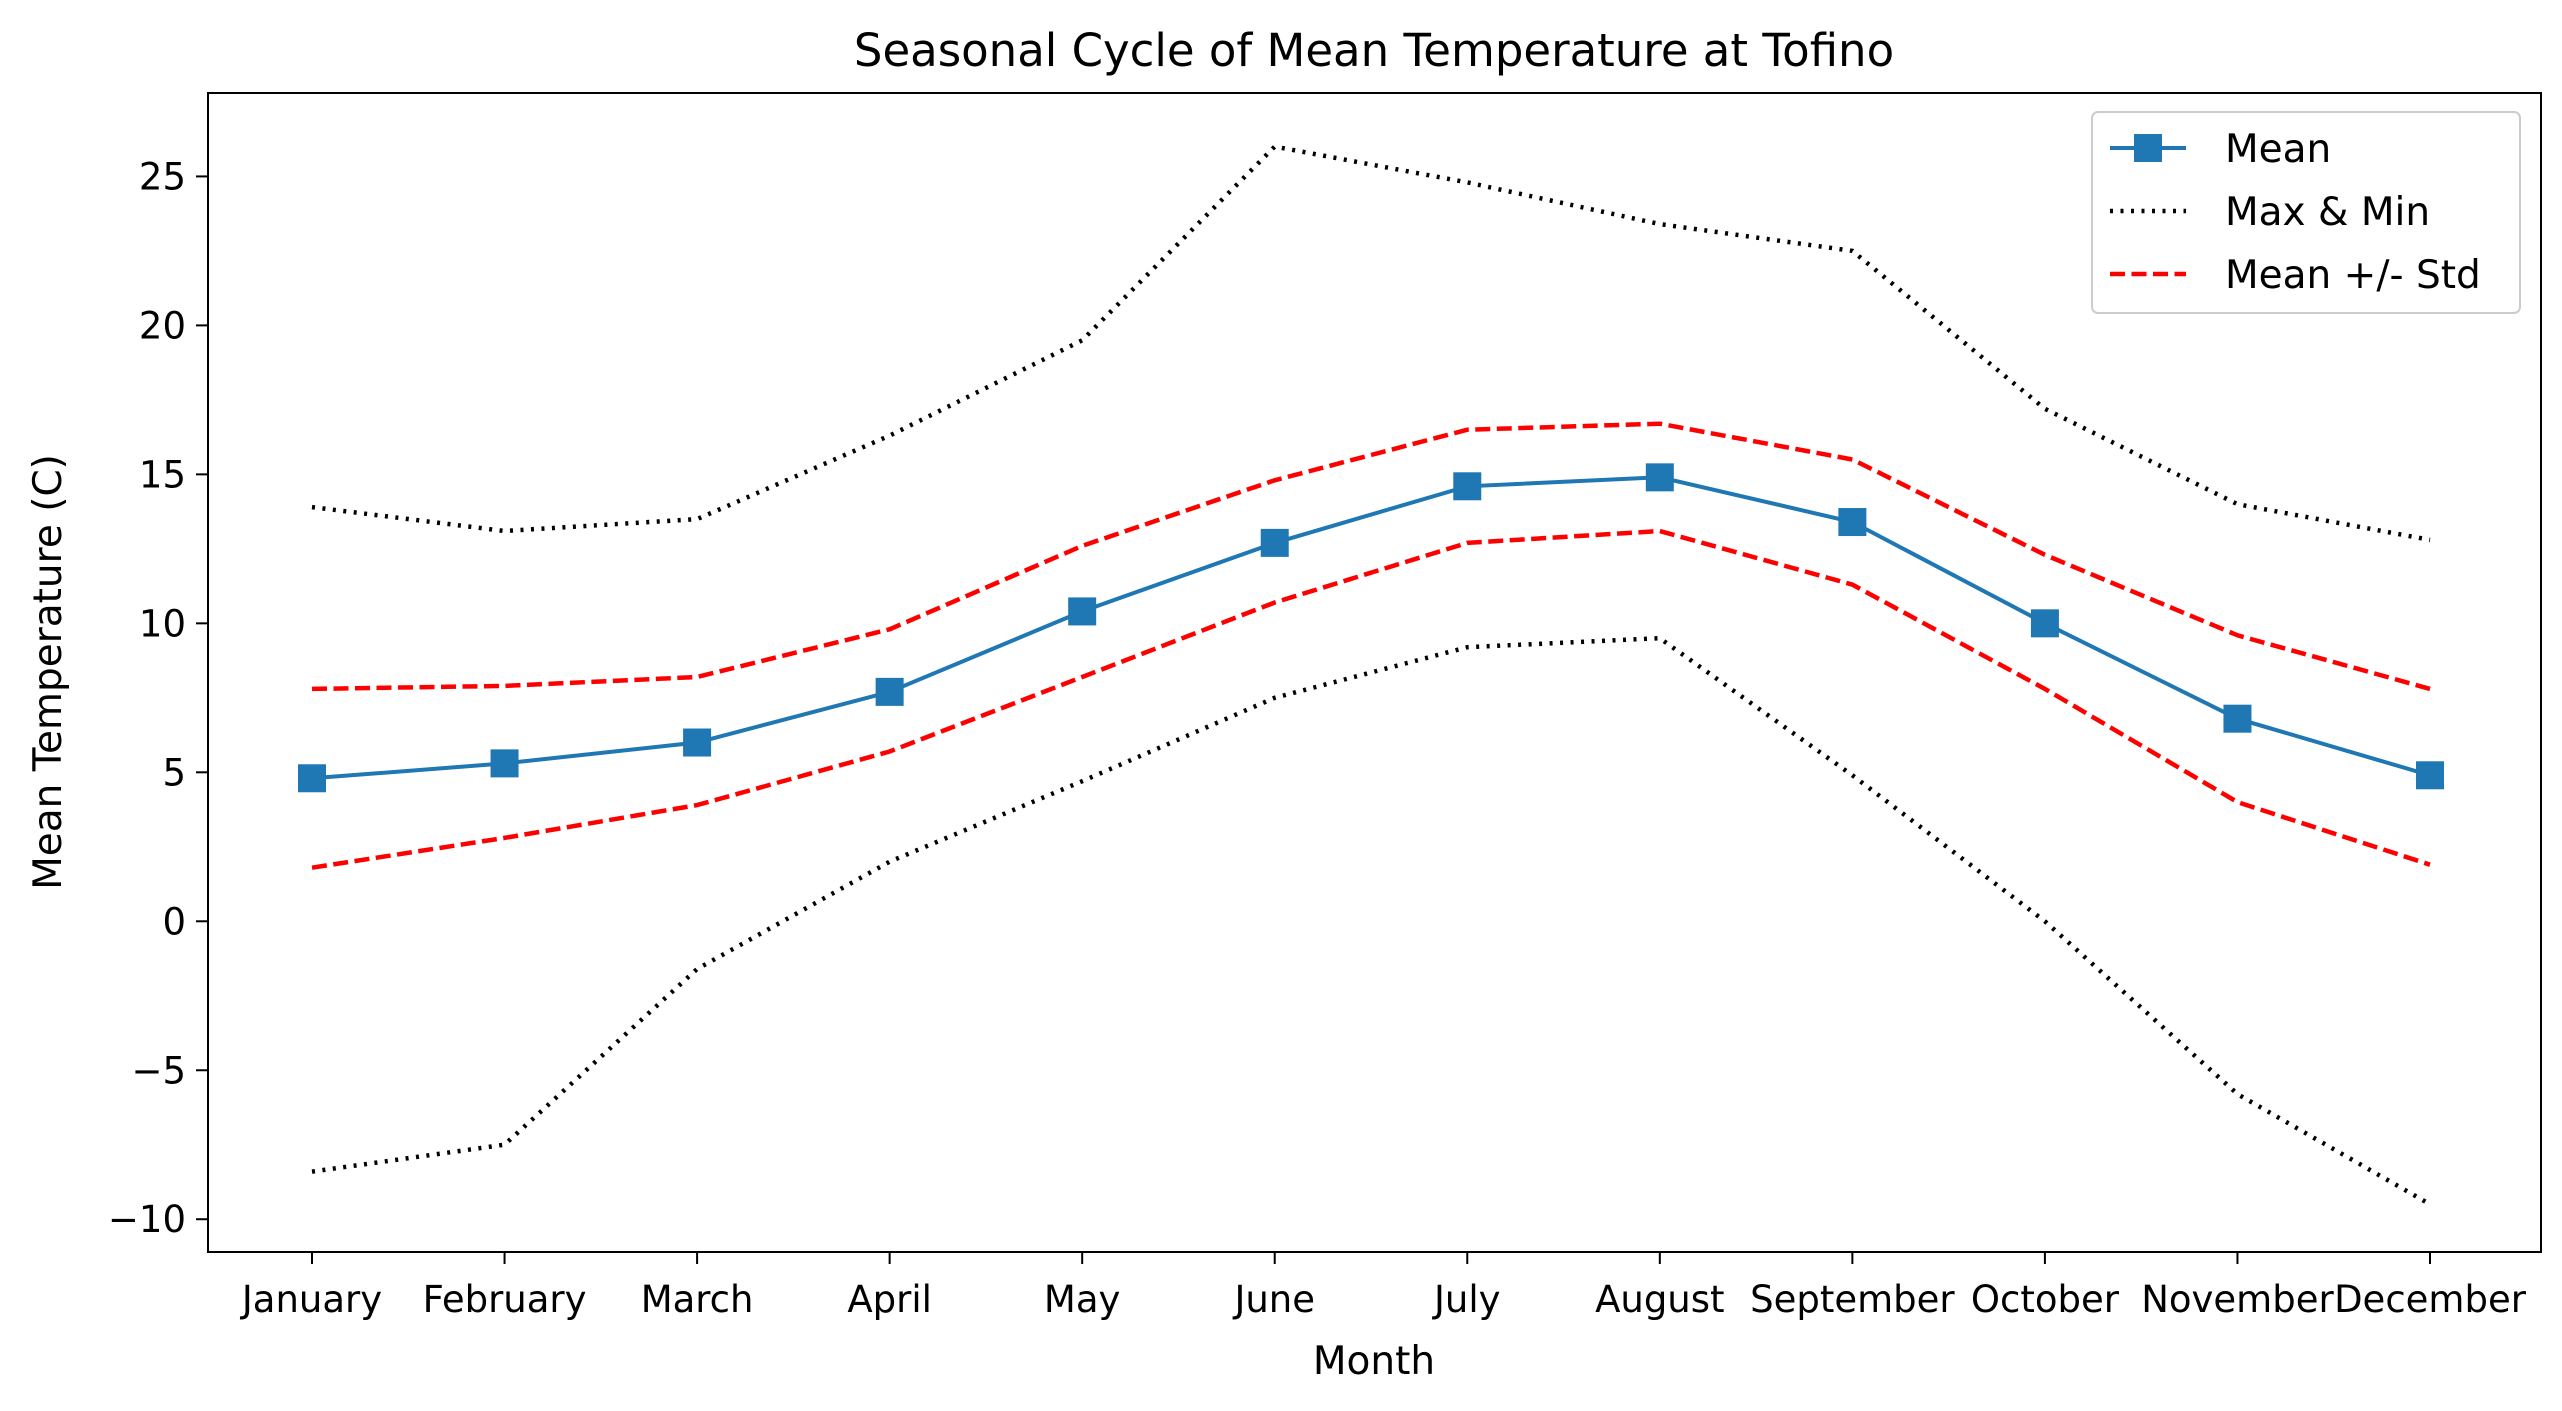 The height and width of the screenshot is (1411, 2562). Describe the element at coordinates (2327, 212) in the screenshot. I see `legend-label-maxmin: Max & Min` at that location.